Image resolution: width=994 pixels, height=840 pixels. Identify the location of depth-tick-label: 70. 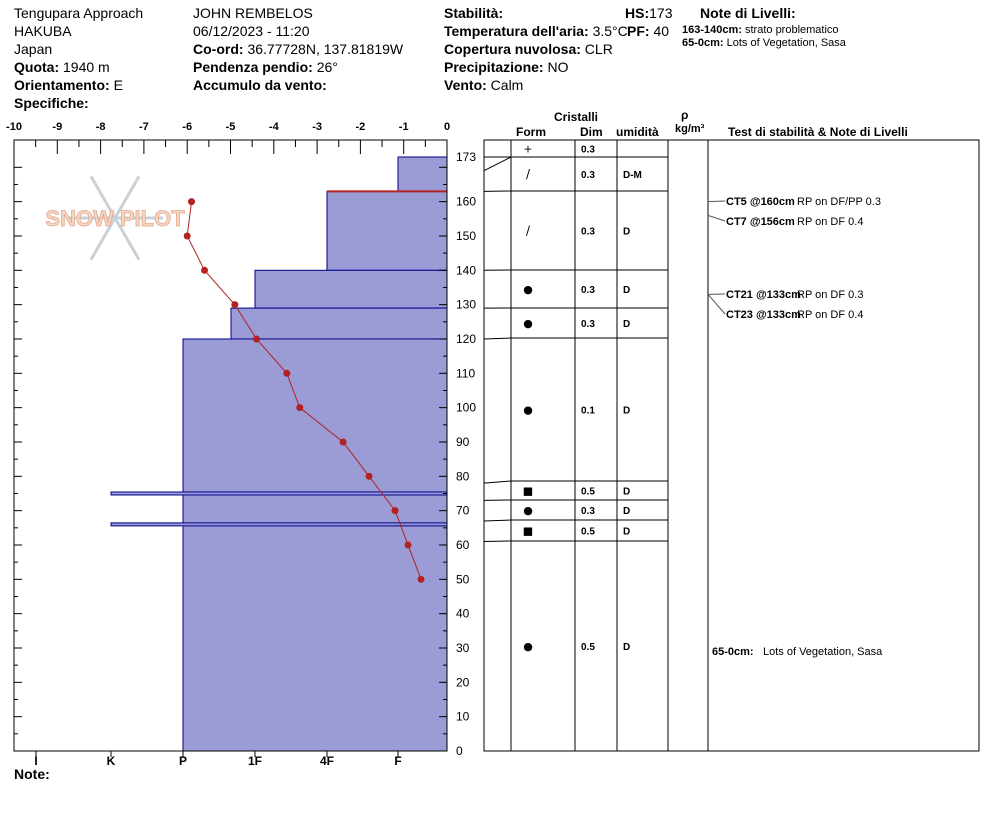
(463, 511).